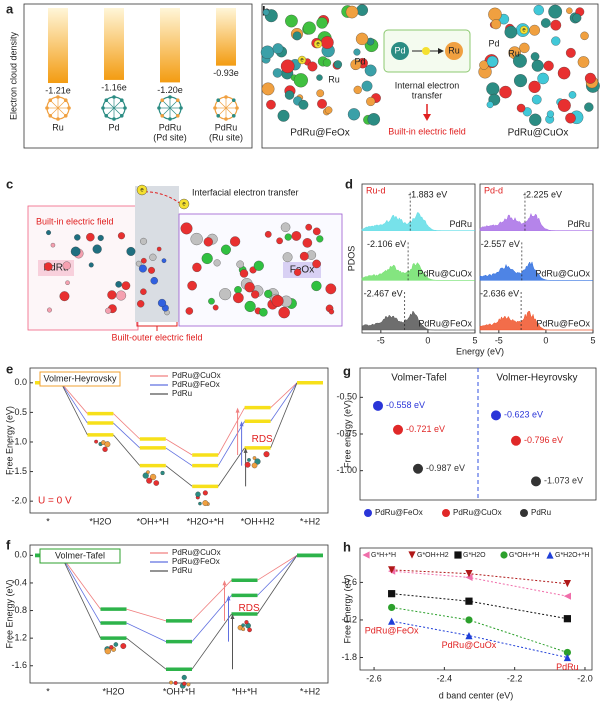 Image resolution: width=600 pixels, height=703 pixels. Describe the element at coordinates (19, 665) in the screenshot. I see `y-tick-label: -1.6` at that location.